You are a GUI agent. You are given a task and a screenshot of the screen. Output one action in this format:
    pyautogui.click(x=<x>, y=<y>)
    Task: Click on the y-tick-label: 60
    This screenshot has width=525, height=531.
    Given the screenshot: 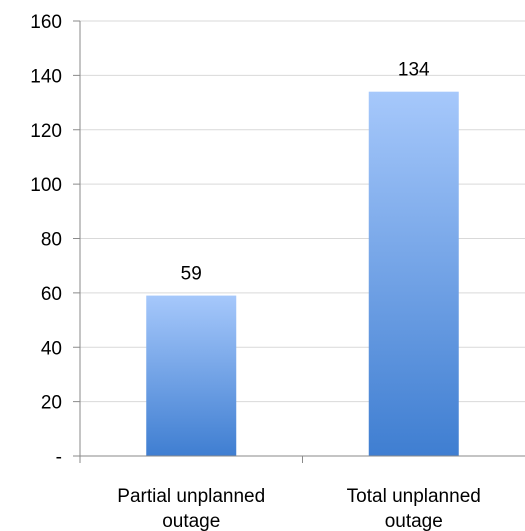 What is the action you would take?
    pyautogui.click(x=51, y=294)
    